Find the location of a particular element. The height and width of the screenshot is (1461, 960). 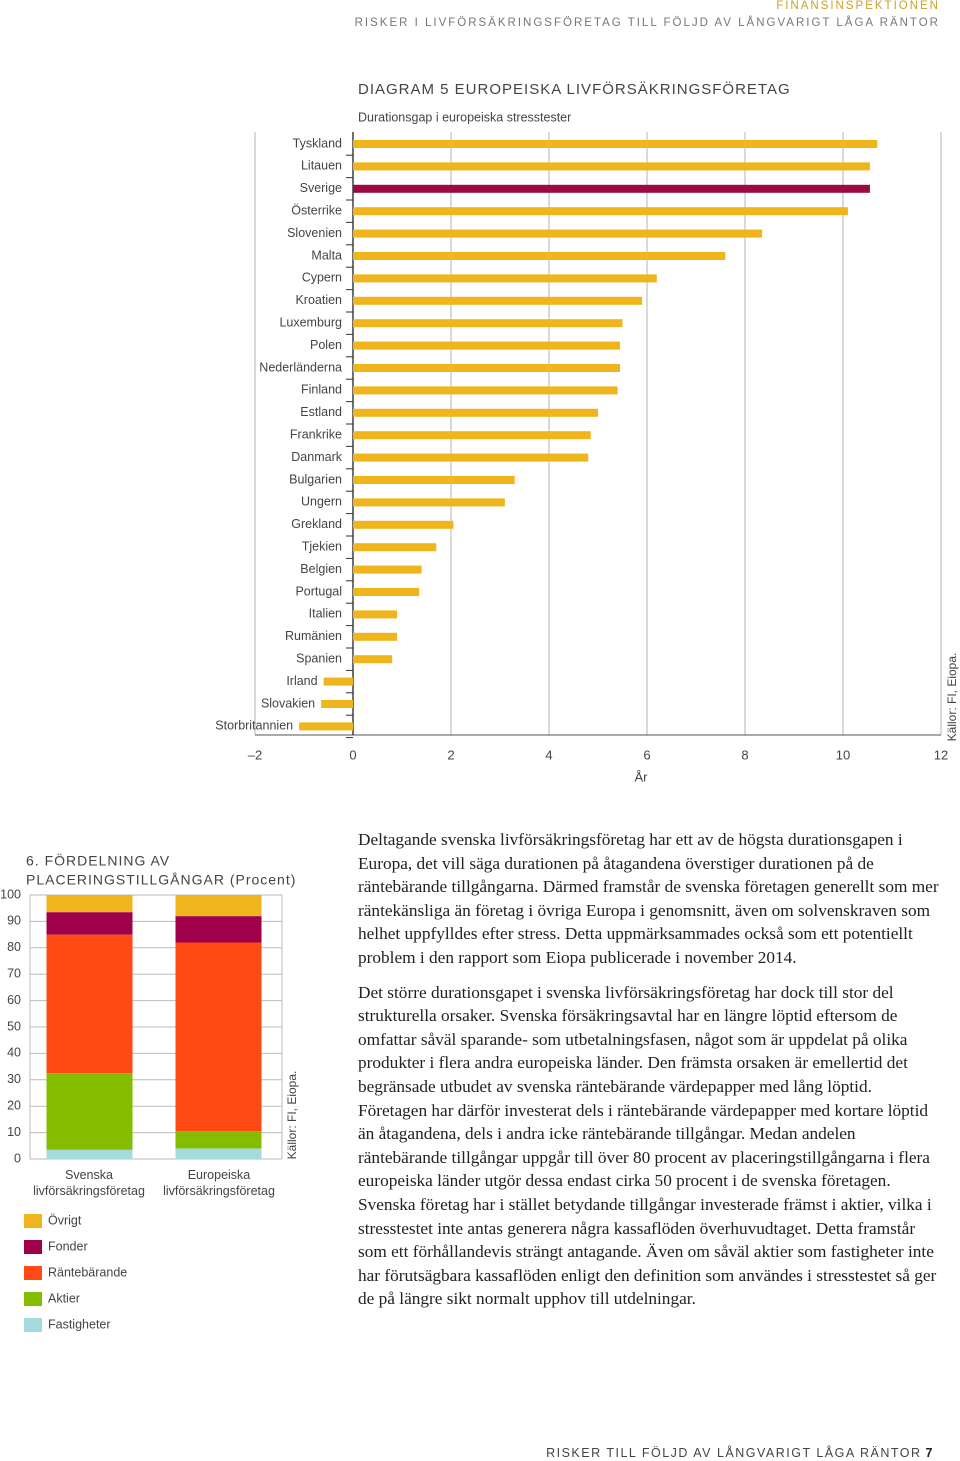

y-tick-label: Tyskland is located at coordinates (317, 143).